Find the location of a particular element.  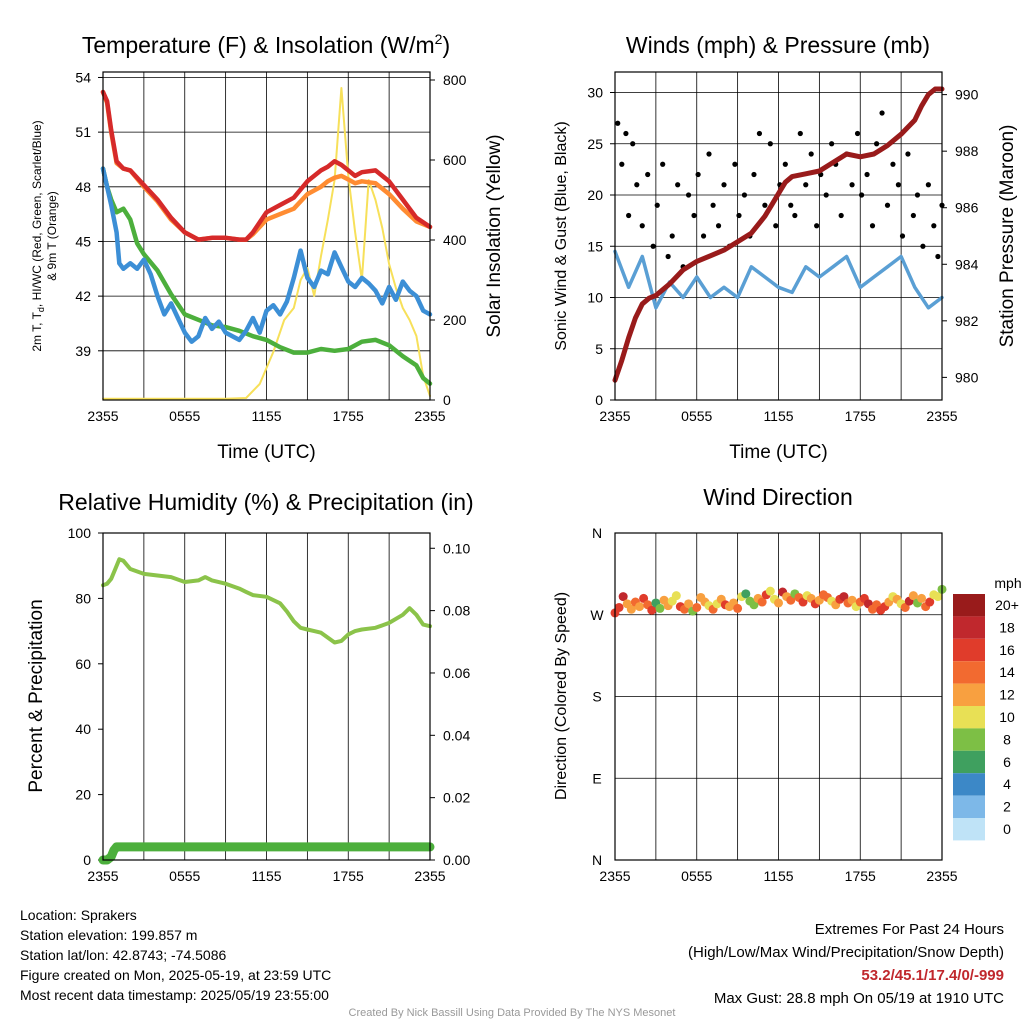

station-latlon: Station lat/lon: 42.8743; -74.5086 is located at coordinates (123, 955).